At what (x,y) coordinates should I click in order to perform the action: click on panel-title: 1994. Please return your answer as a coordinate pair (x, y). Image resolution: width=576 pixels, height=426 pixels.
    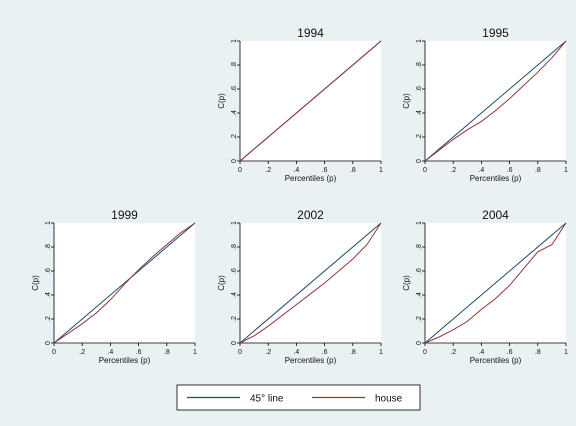
    Looking at the image, I should click on (310, 33).